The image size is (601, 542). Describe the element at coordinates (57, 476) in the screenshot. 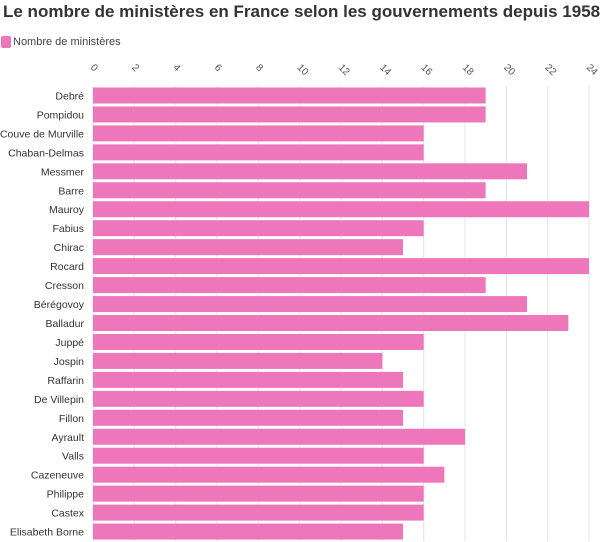

I see `category-label: Cazeneuve` at that location.